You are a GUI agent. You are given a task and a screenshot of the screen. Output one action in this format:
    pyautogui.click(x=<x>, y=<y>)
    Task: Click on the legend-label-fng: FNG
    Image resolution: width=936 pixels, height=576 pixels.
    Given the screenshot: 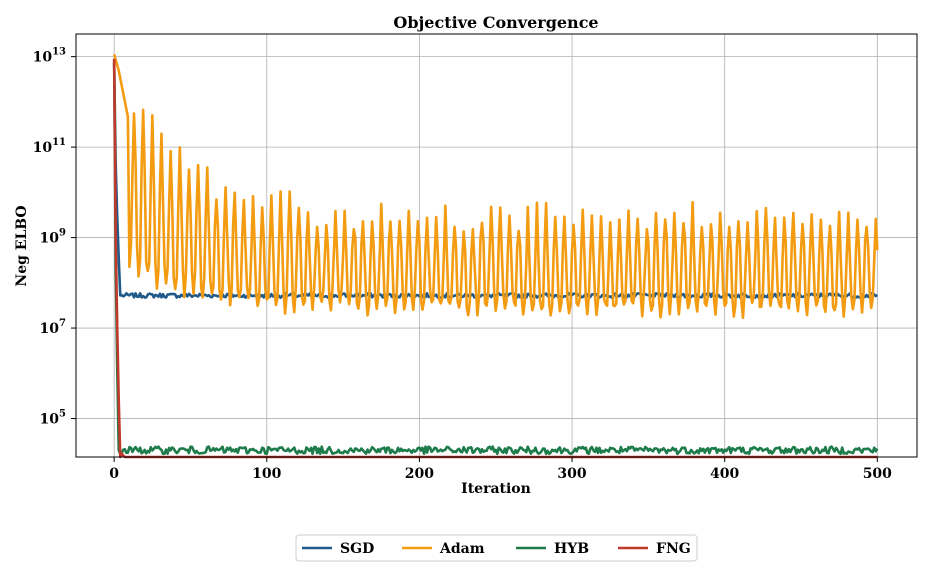 What is the action you would take?
    pyautogui.click(x=673, y=549)
    